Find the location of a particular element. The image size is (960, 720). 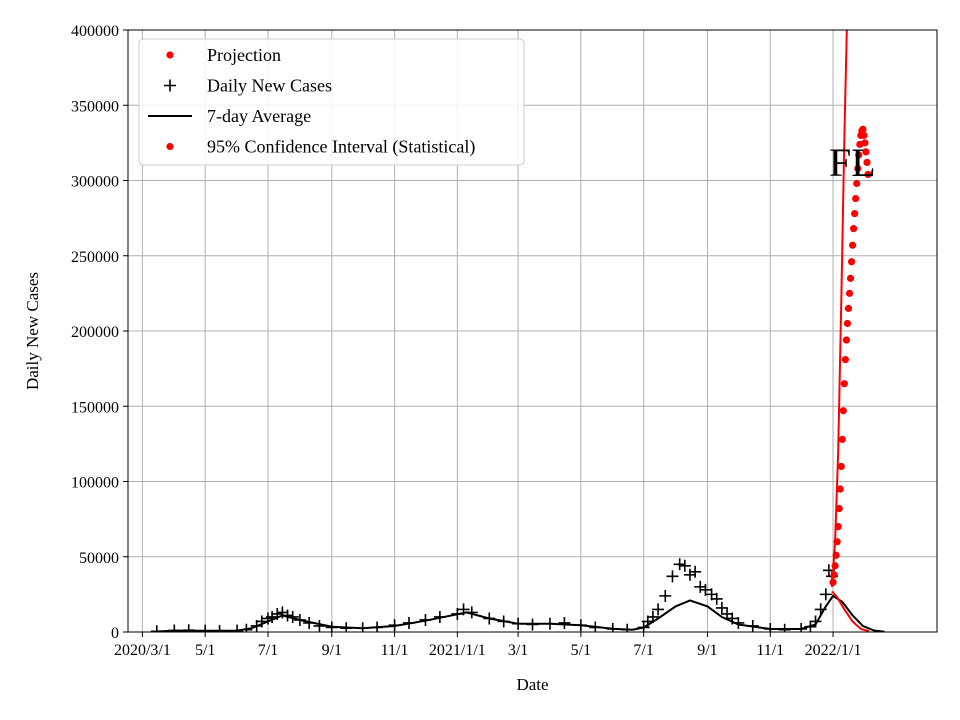

y-tick-label: 0 is located at coordinates (115, 633).